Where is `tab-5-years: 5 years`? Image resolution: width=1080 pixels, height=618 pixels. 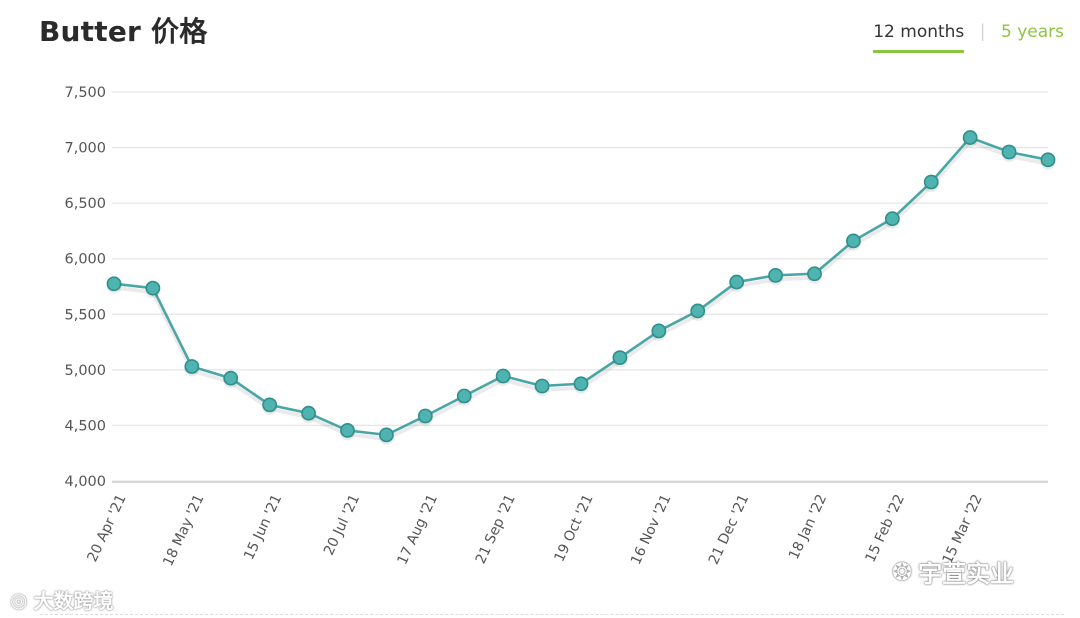
tab-5-years: 5 years is located at coordinates (1032, 32).